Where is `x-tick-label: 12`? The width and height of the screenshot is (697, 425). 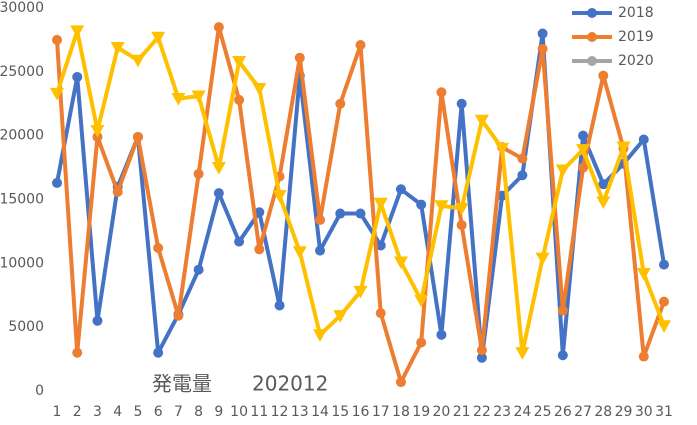 x-tick-label: 12 is located at coordinates (280, 412).